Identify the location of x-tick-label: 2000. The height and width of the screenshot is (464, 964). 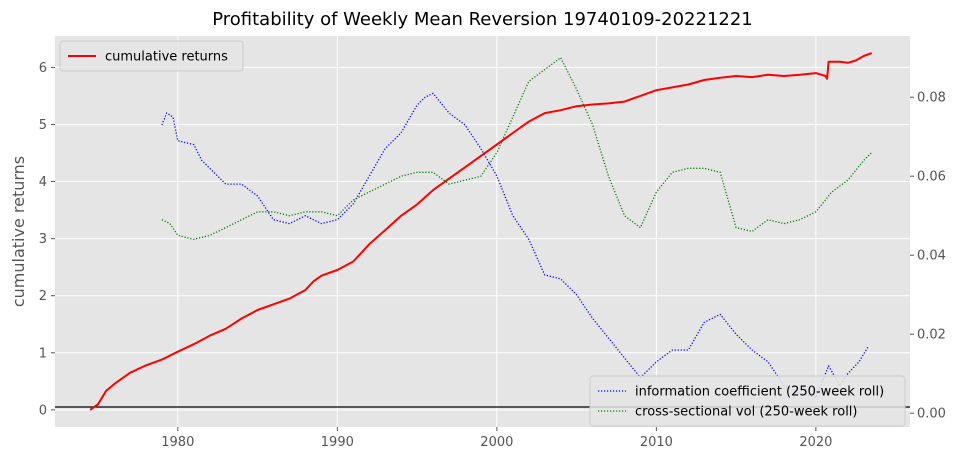
(496, 442).